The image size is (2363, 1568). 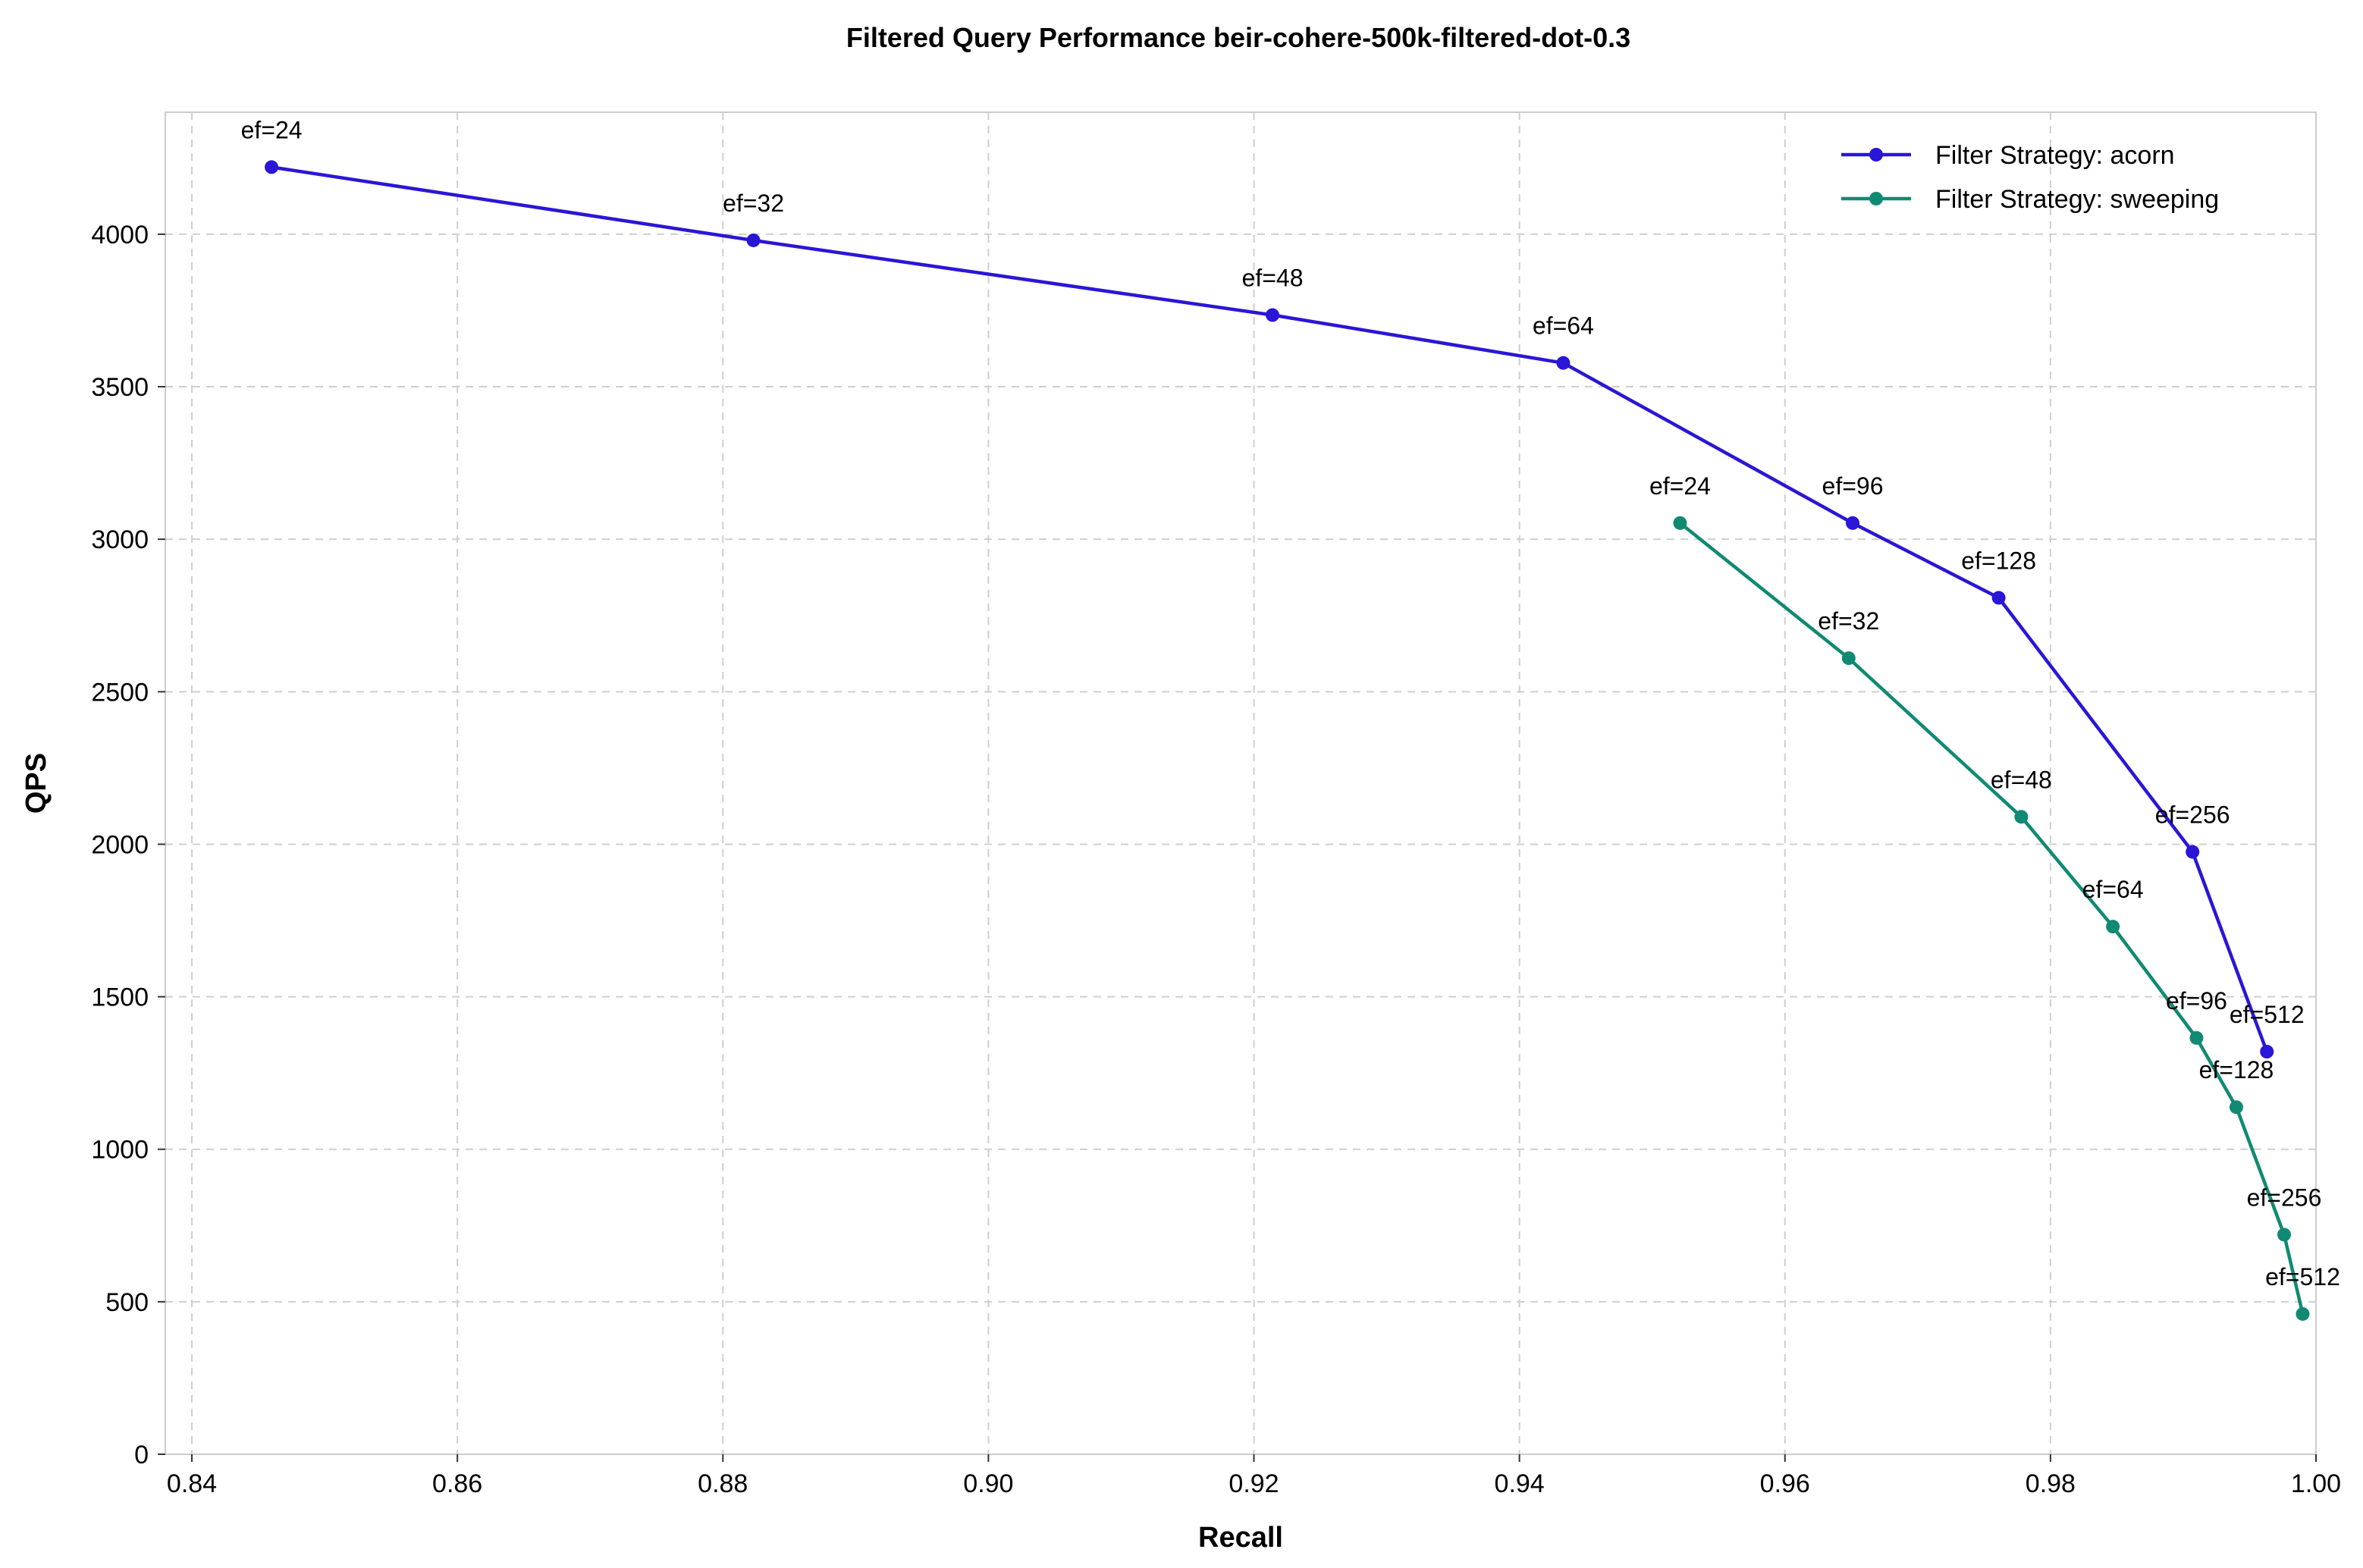 What do you see at coordinates (120, 693) in the screenshot?
I see `y-tick-label: 2500` at bounding box center [120, 693].